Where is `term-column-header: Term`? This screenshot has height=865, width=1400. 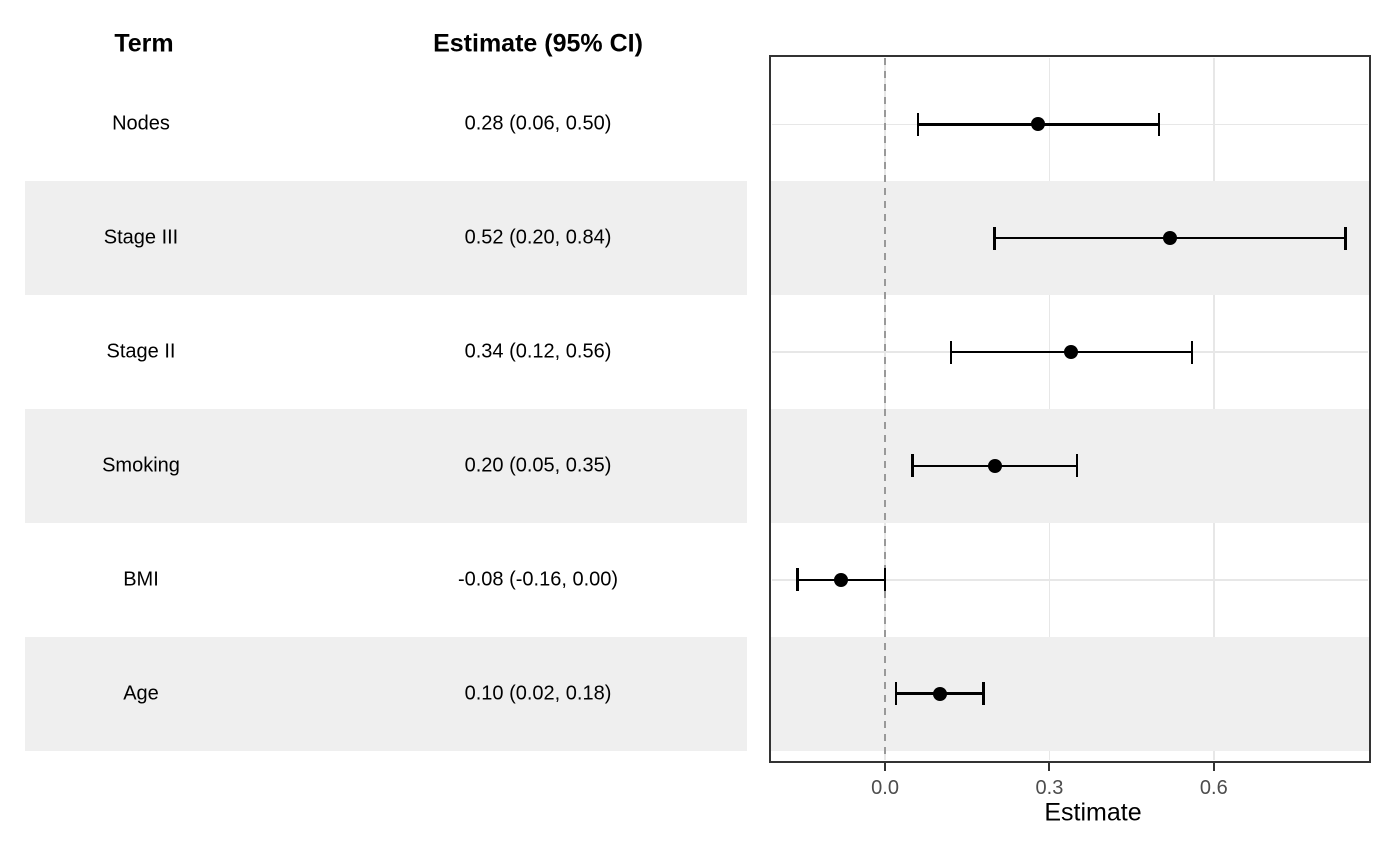 term-column-header: Term is located at coordinates (144, 43).